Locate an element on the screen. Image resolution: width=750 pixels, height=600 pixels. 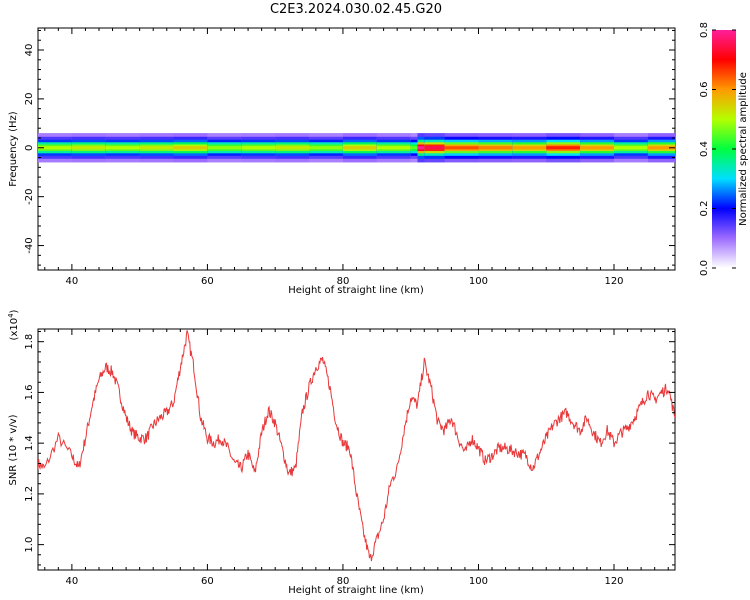
y-tick-label: -20 is located at coordinates (29, 196).